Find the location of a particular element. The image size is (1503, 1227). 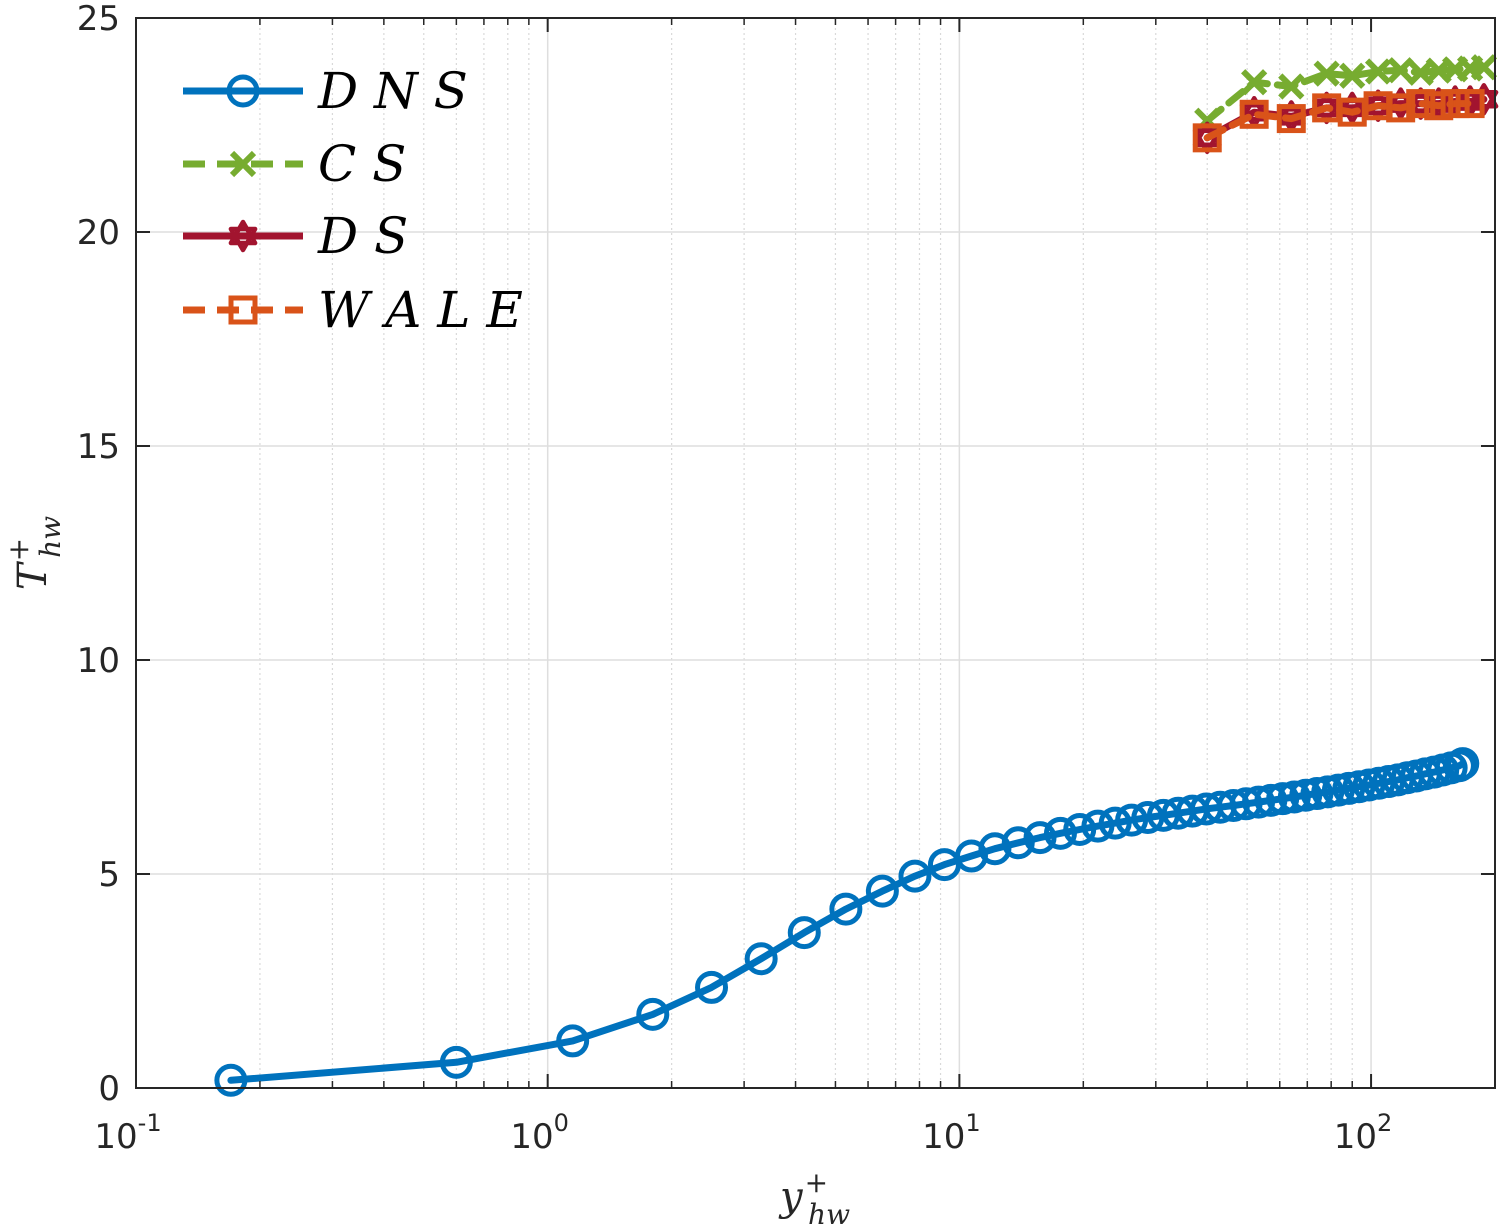

series-cs is located at coordinates (1346, 94).